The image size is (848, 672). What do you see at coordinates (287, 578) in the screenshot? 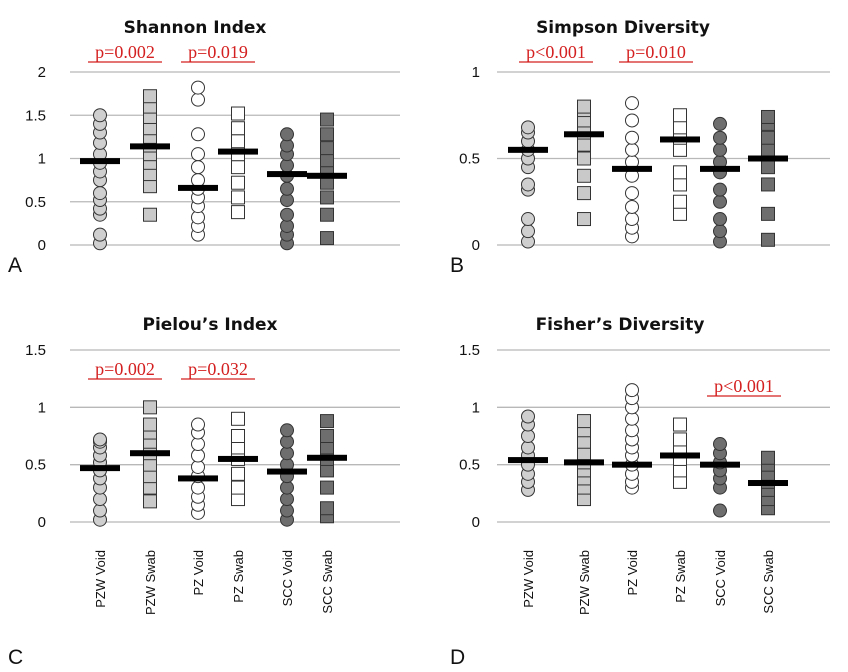
I see `x-category-label: SCC Void` at bounding box center [287, 578].